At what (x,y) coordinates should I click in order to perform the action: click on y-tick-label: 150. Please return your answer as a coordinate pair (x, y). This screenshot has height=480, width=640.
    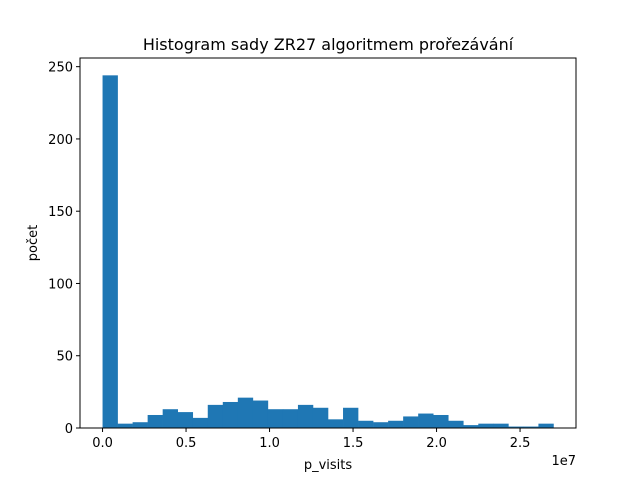
    Looking at the image, I should click on (60, 212).